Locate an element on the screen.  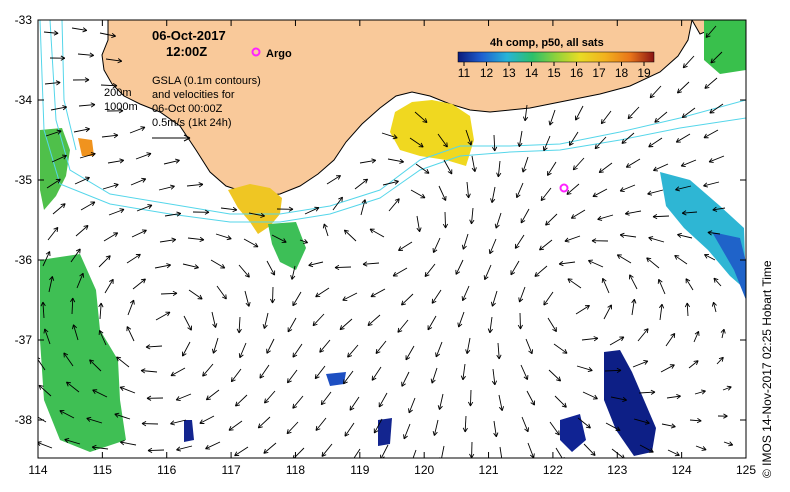
sst-patch-blue-east is located at coordinates (729, 266).